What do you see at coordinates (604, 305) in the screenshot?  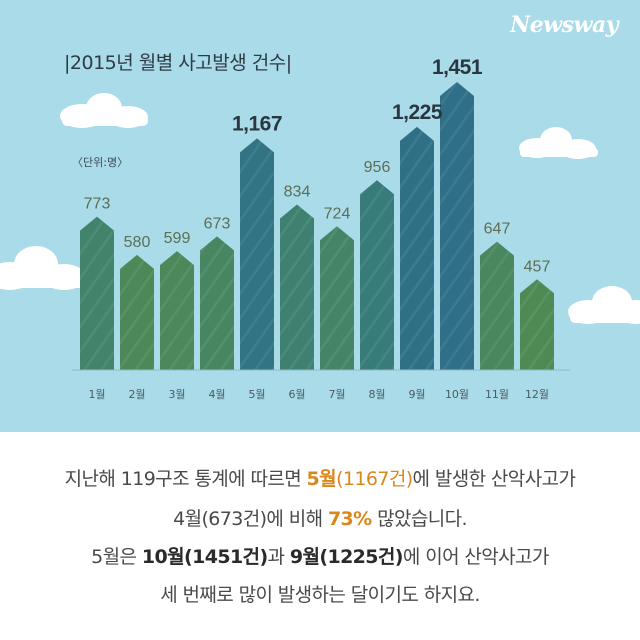 I see `cloud-right-lower` at bounding box center [604, 305].